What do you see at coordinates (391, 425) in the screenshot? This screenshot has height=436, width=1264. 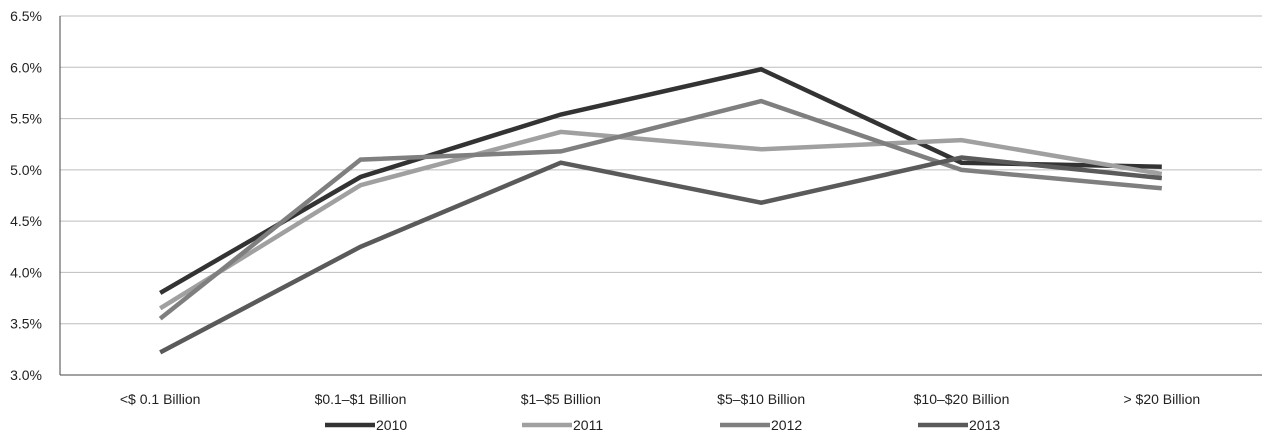 I see `legend-label: 2010` at bounding box center [391, 425].